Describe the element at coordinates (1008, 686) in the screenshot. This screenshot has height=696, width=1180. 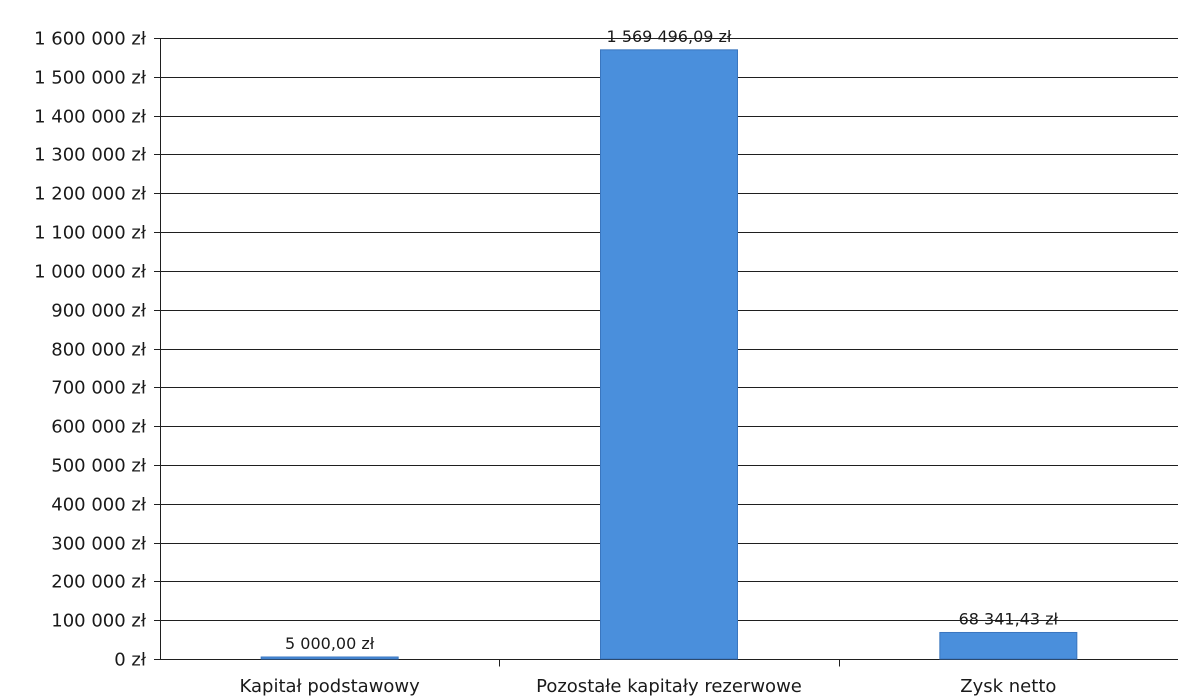
I see `category-label: Zysk netto` at that location.